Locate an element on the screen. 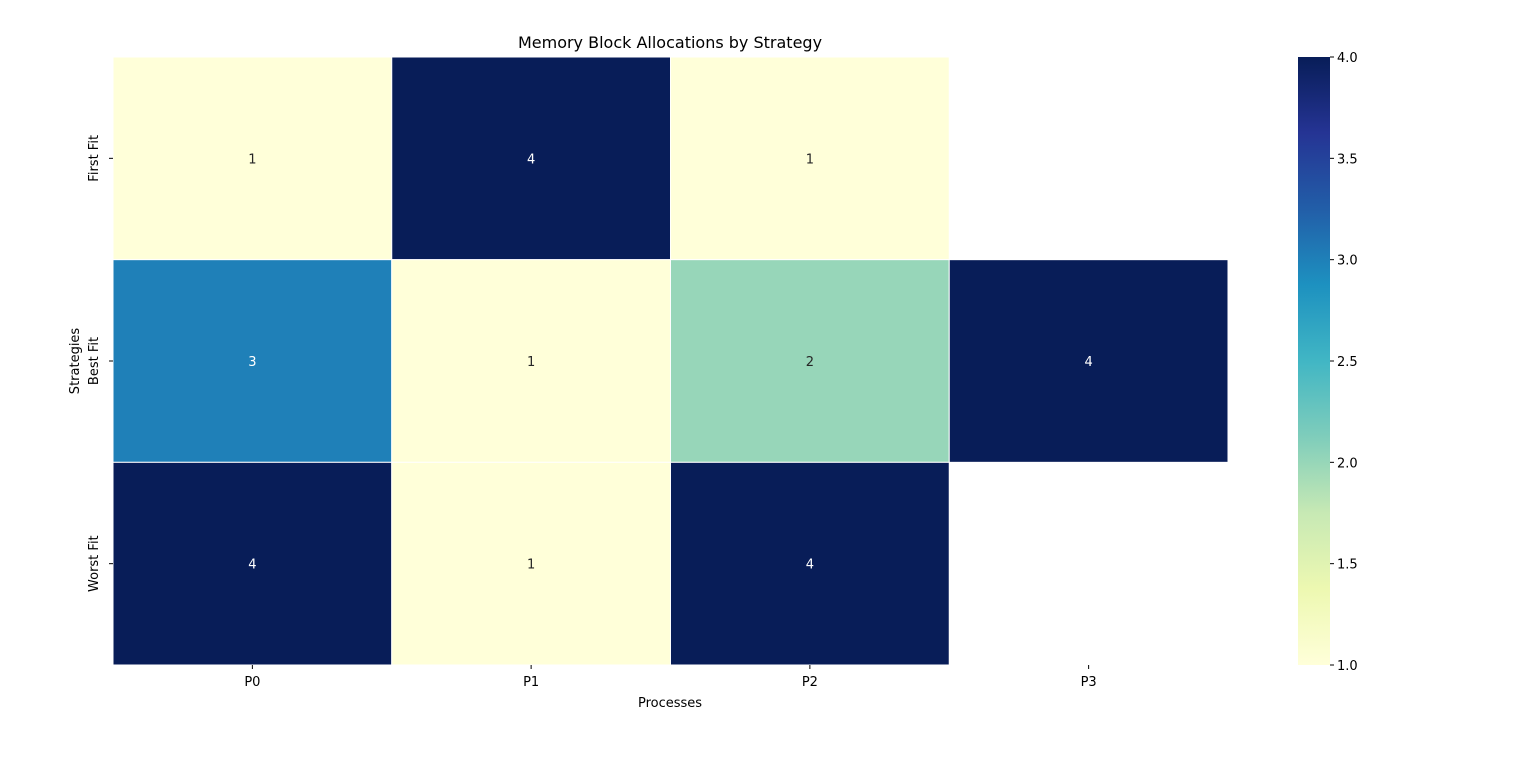 The image size is (1536, 759). x-tick-label: P2 is located at coordinates (810, 682).